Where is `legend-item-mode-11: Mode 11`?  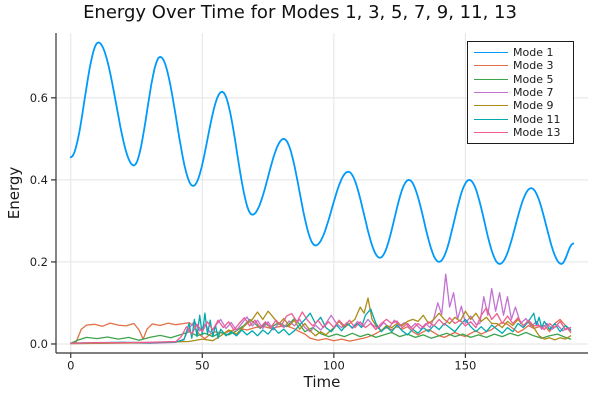
legend-item-mode-11: Mode 11 is located at coordinates (522, 118).